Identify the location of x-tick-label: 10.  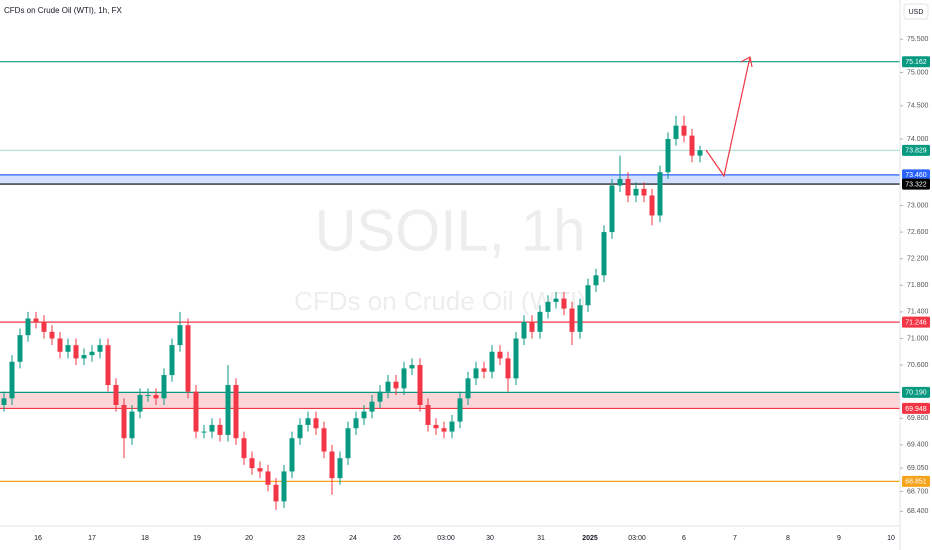
(891, 538).